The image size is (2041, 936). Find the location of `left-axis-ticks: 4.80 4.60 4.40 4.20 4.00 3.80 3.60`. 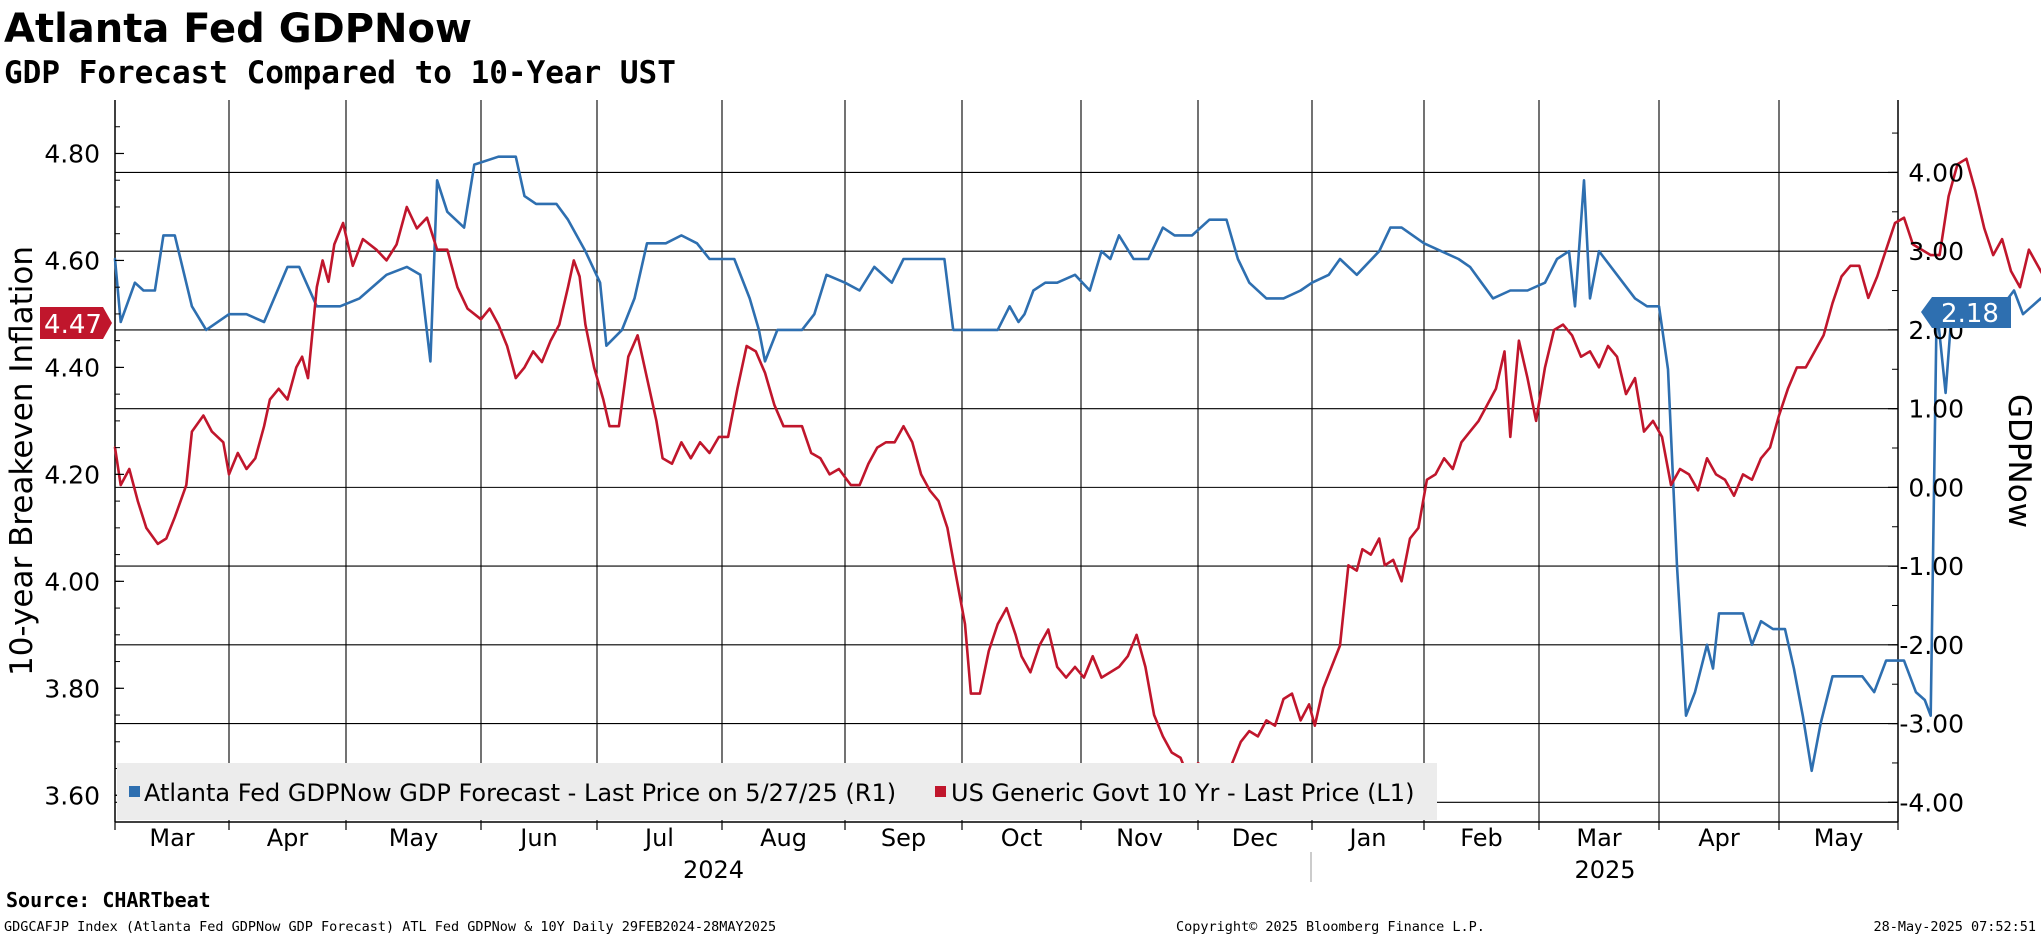

left-axis-ticks: 4.80 4.60 4.40 4.20 4.00 3.80 3.60 is located at coordinates (84, 468).